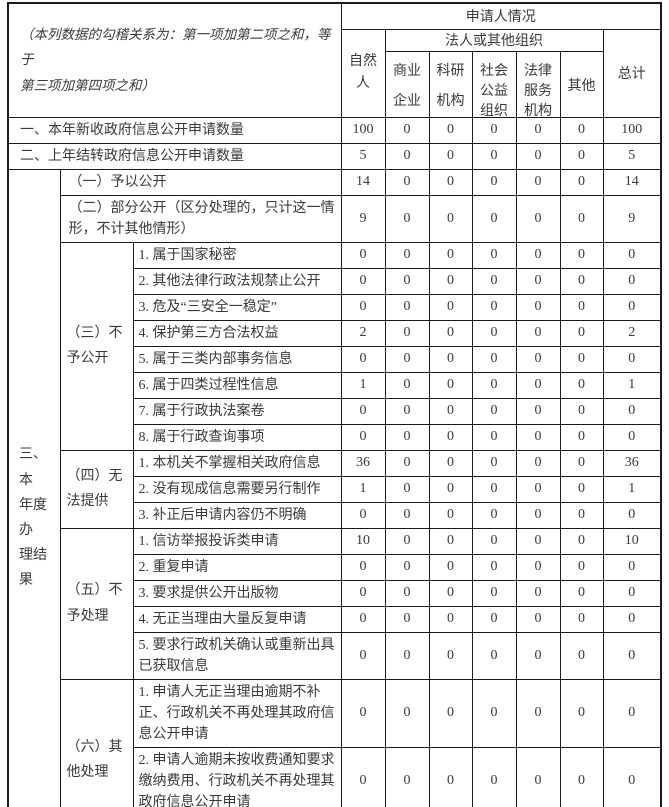 The height and width of the screenshot is (807, 669). I want to click on row-label: 1. 本机关不掌握相关政府信息, so click(237, 463).